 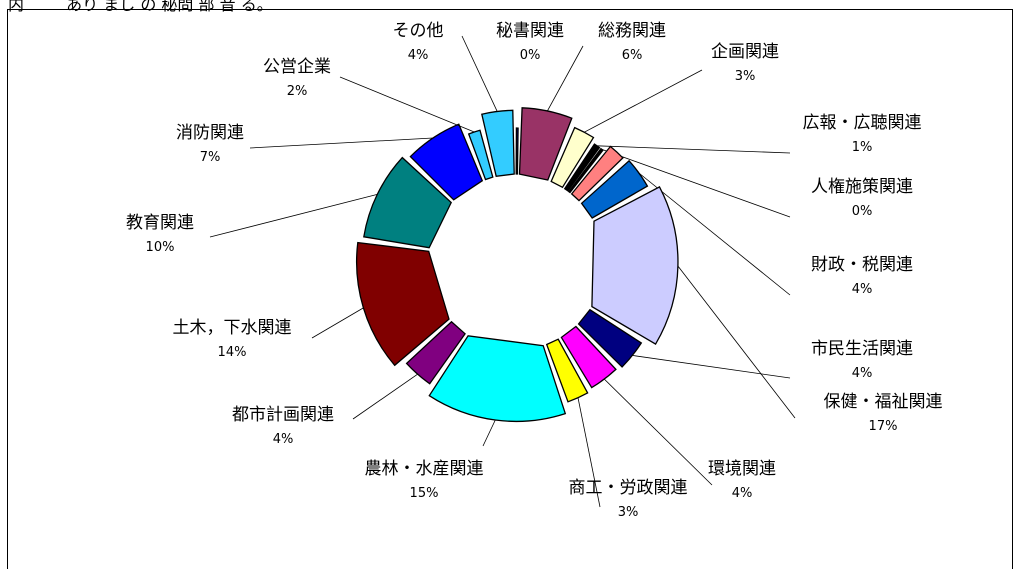 I want to click on slice-label: 人権施策関連, so click(x=862, y=187).